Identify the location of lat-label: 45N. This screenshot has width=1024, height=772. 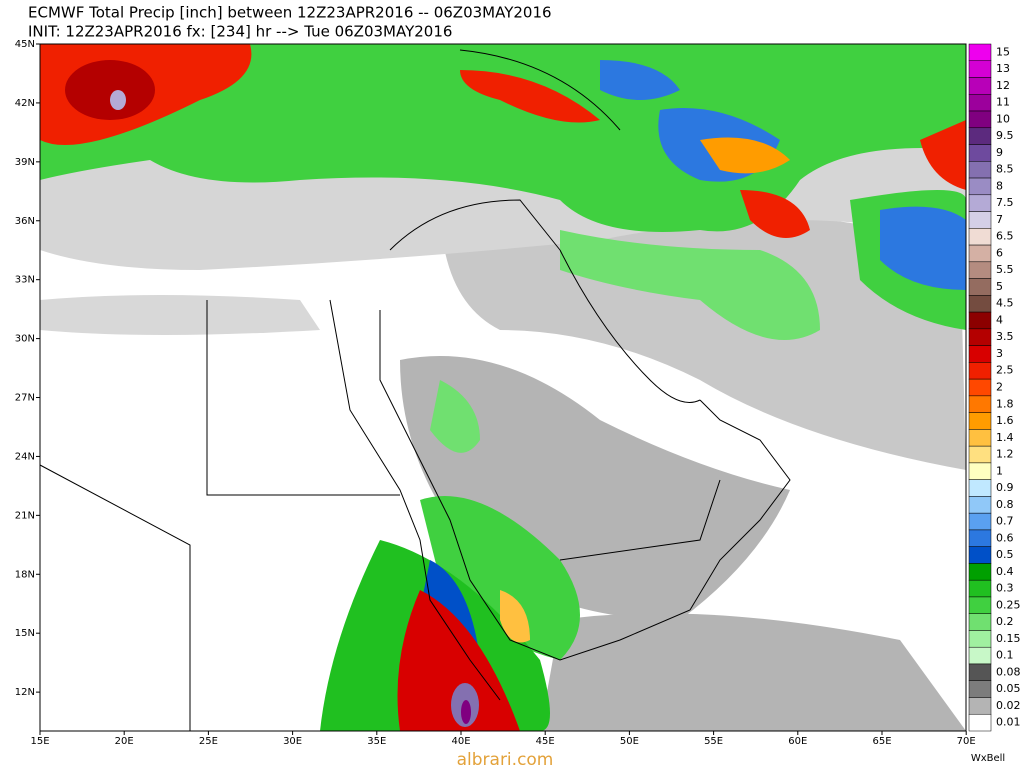
(25, 44).